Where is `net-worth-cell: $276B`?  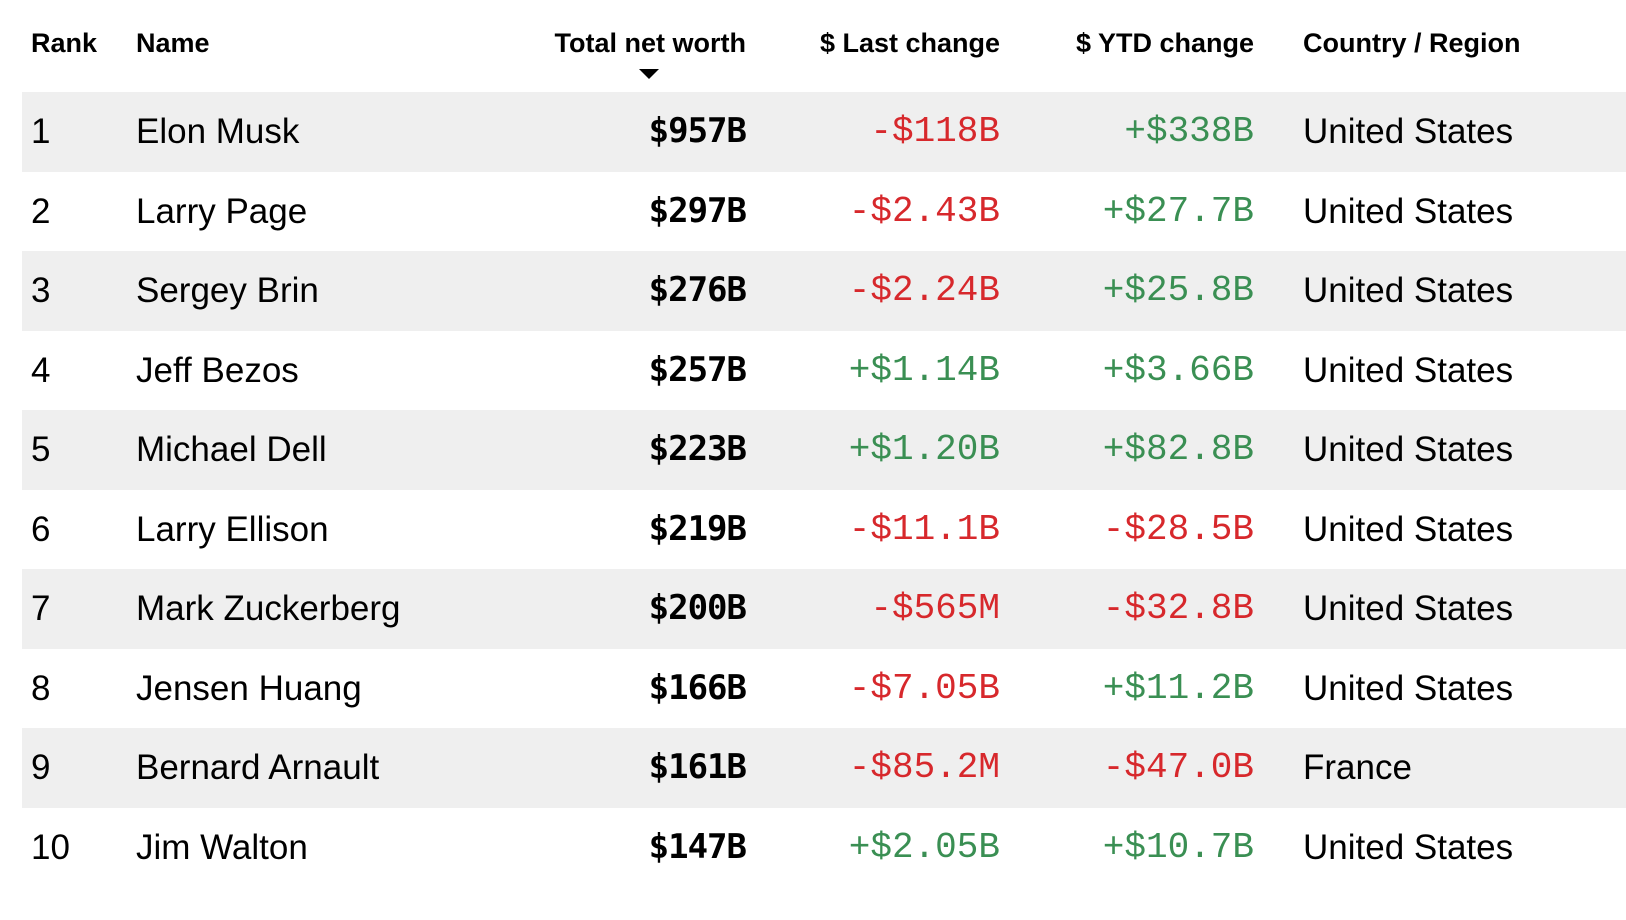 net-worth-cell: $276B is located at coordinates (697, 290).